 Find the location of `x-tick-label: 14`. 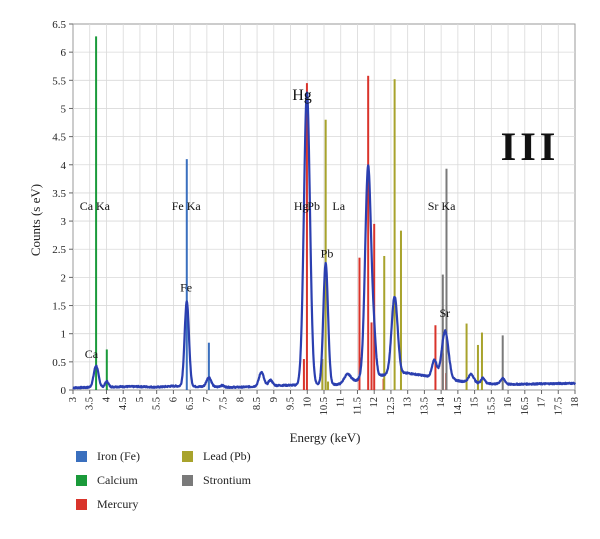

x-tick-label: 14 is located at coordinates (441, 401).